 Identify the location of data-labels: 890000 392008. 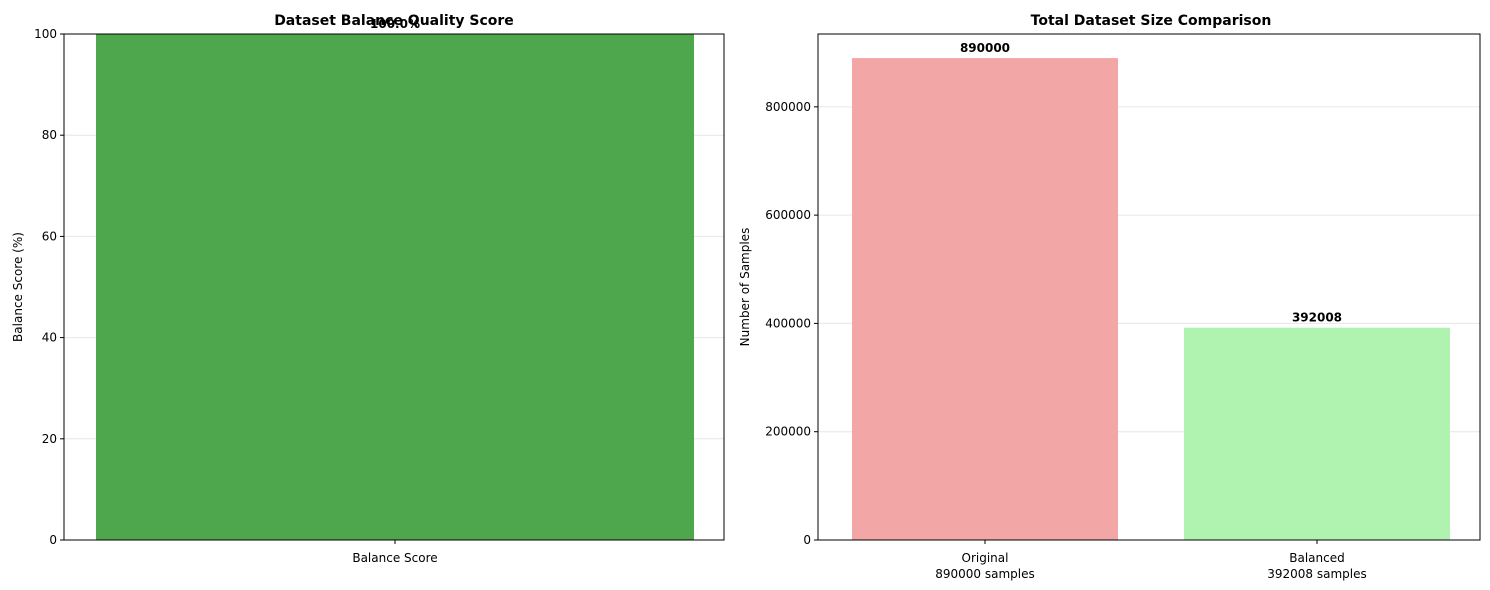
(1151, 183).